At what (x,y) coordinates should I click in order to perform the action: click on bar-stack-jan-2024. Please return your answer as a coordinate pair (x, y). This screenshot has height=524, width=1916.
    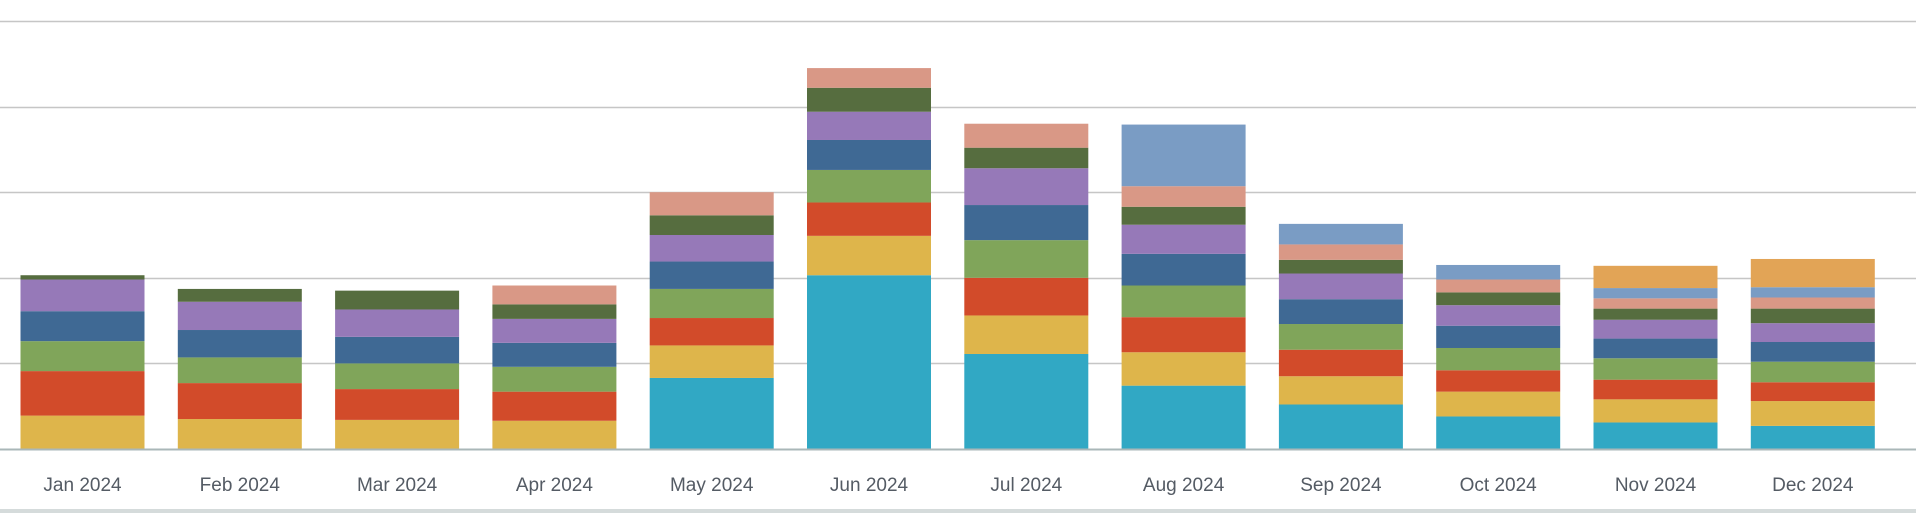
    Looking at the image, I should click on (82, 362).